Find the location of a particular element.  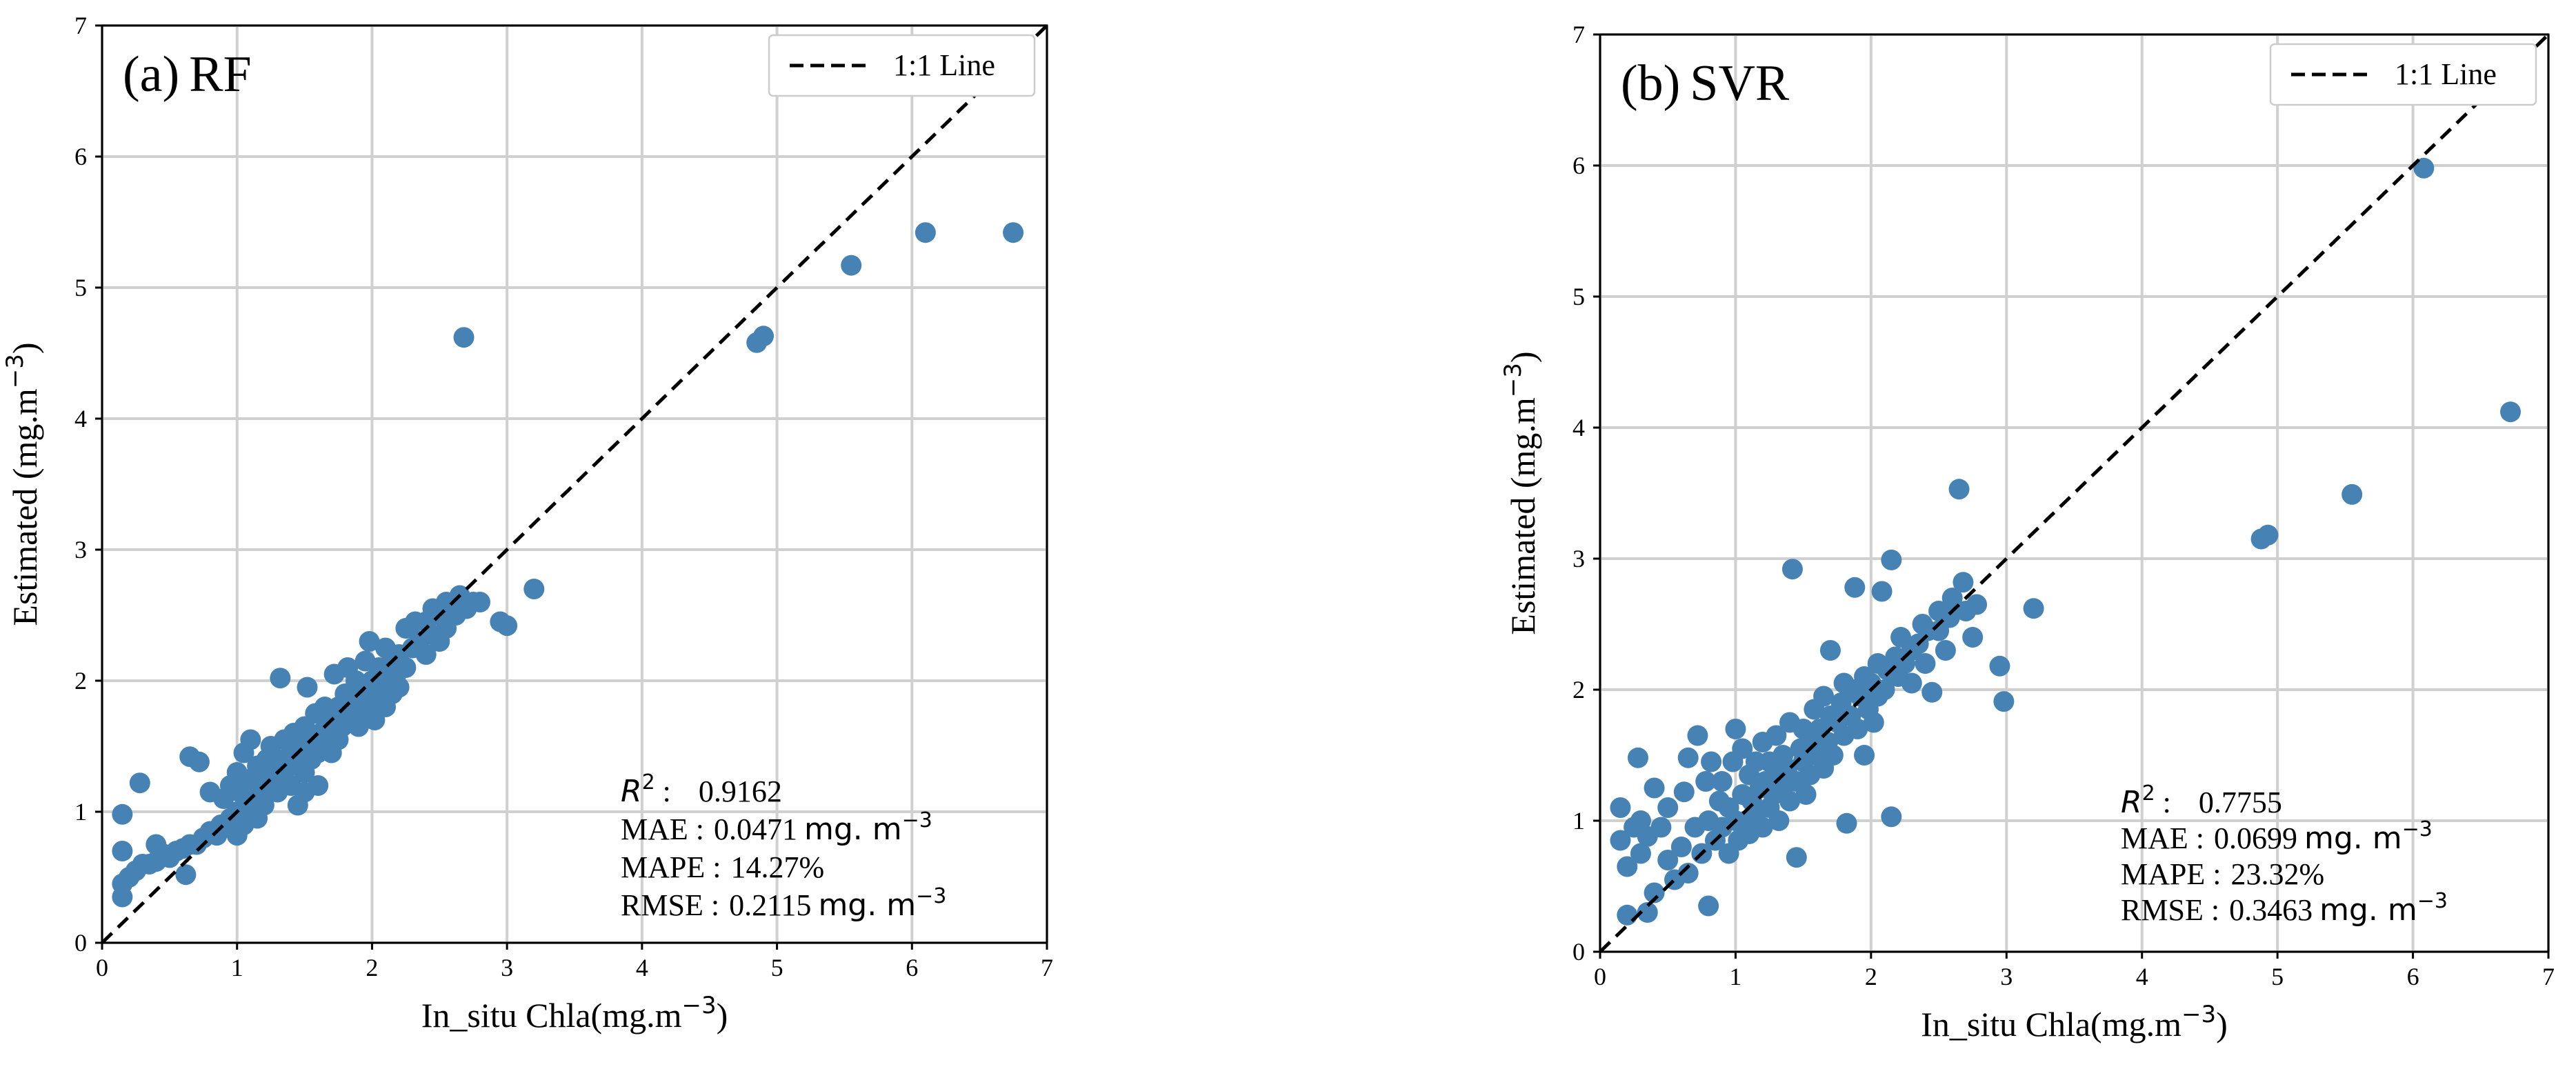

legend: 1:1 Line is located at coordinates (2403, 74).